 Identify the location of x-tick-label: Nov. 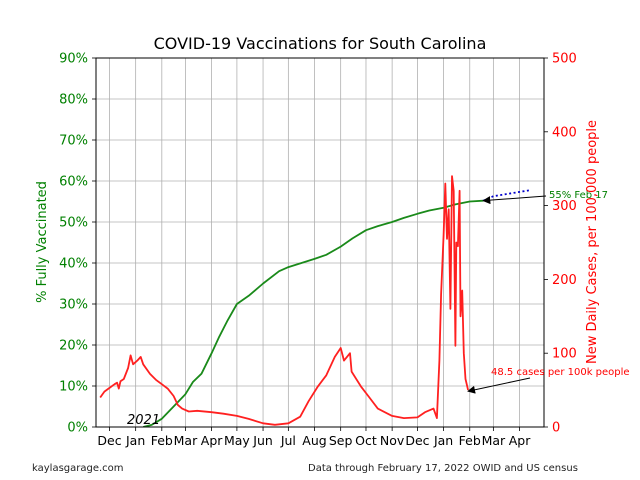
(392, 440).